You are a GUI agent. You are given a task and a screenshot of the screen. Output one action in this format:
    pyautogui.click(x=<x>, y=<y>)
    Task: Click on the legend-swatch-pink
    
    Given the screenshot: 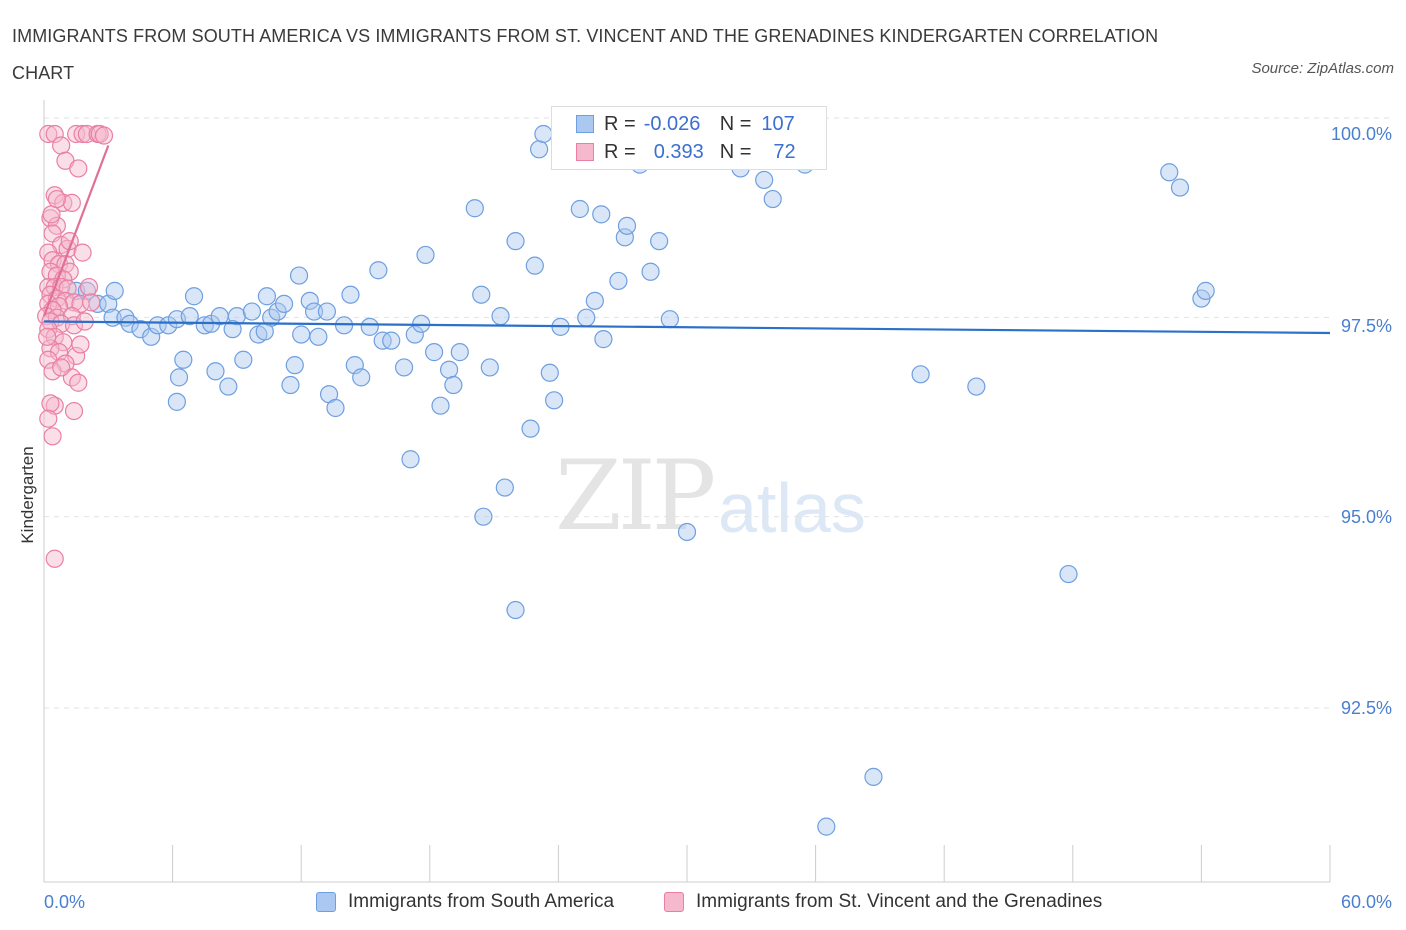 What is the action you would take?
    pyautogui.click(x=674, y=902)
    